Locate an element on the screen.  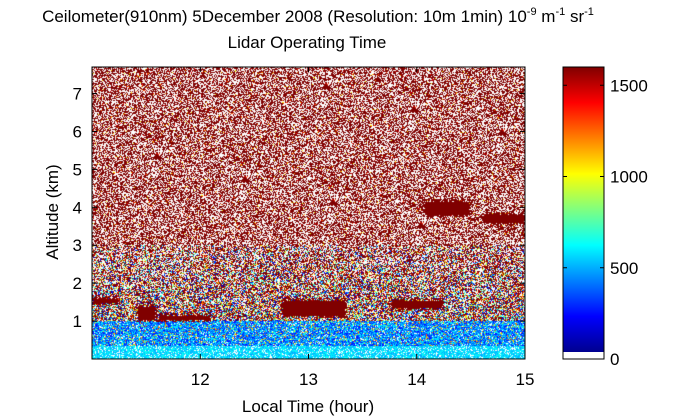
colorbar-tick-label: 1000 is located at coordinates (629, 177).